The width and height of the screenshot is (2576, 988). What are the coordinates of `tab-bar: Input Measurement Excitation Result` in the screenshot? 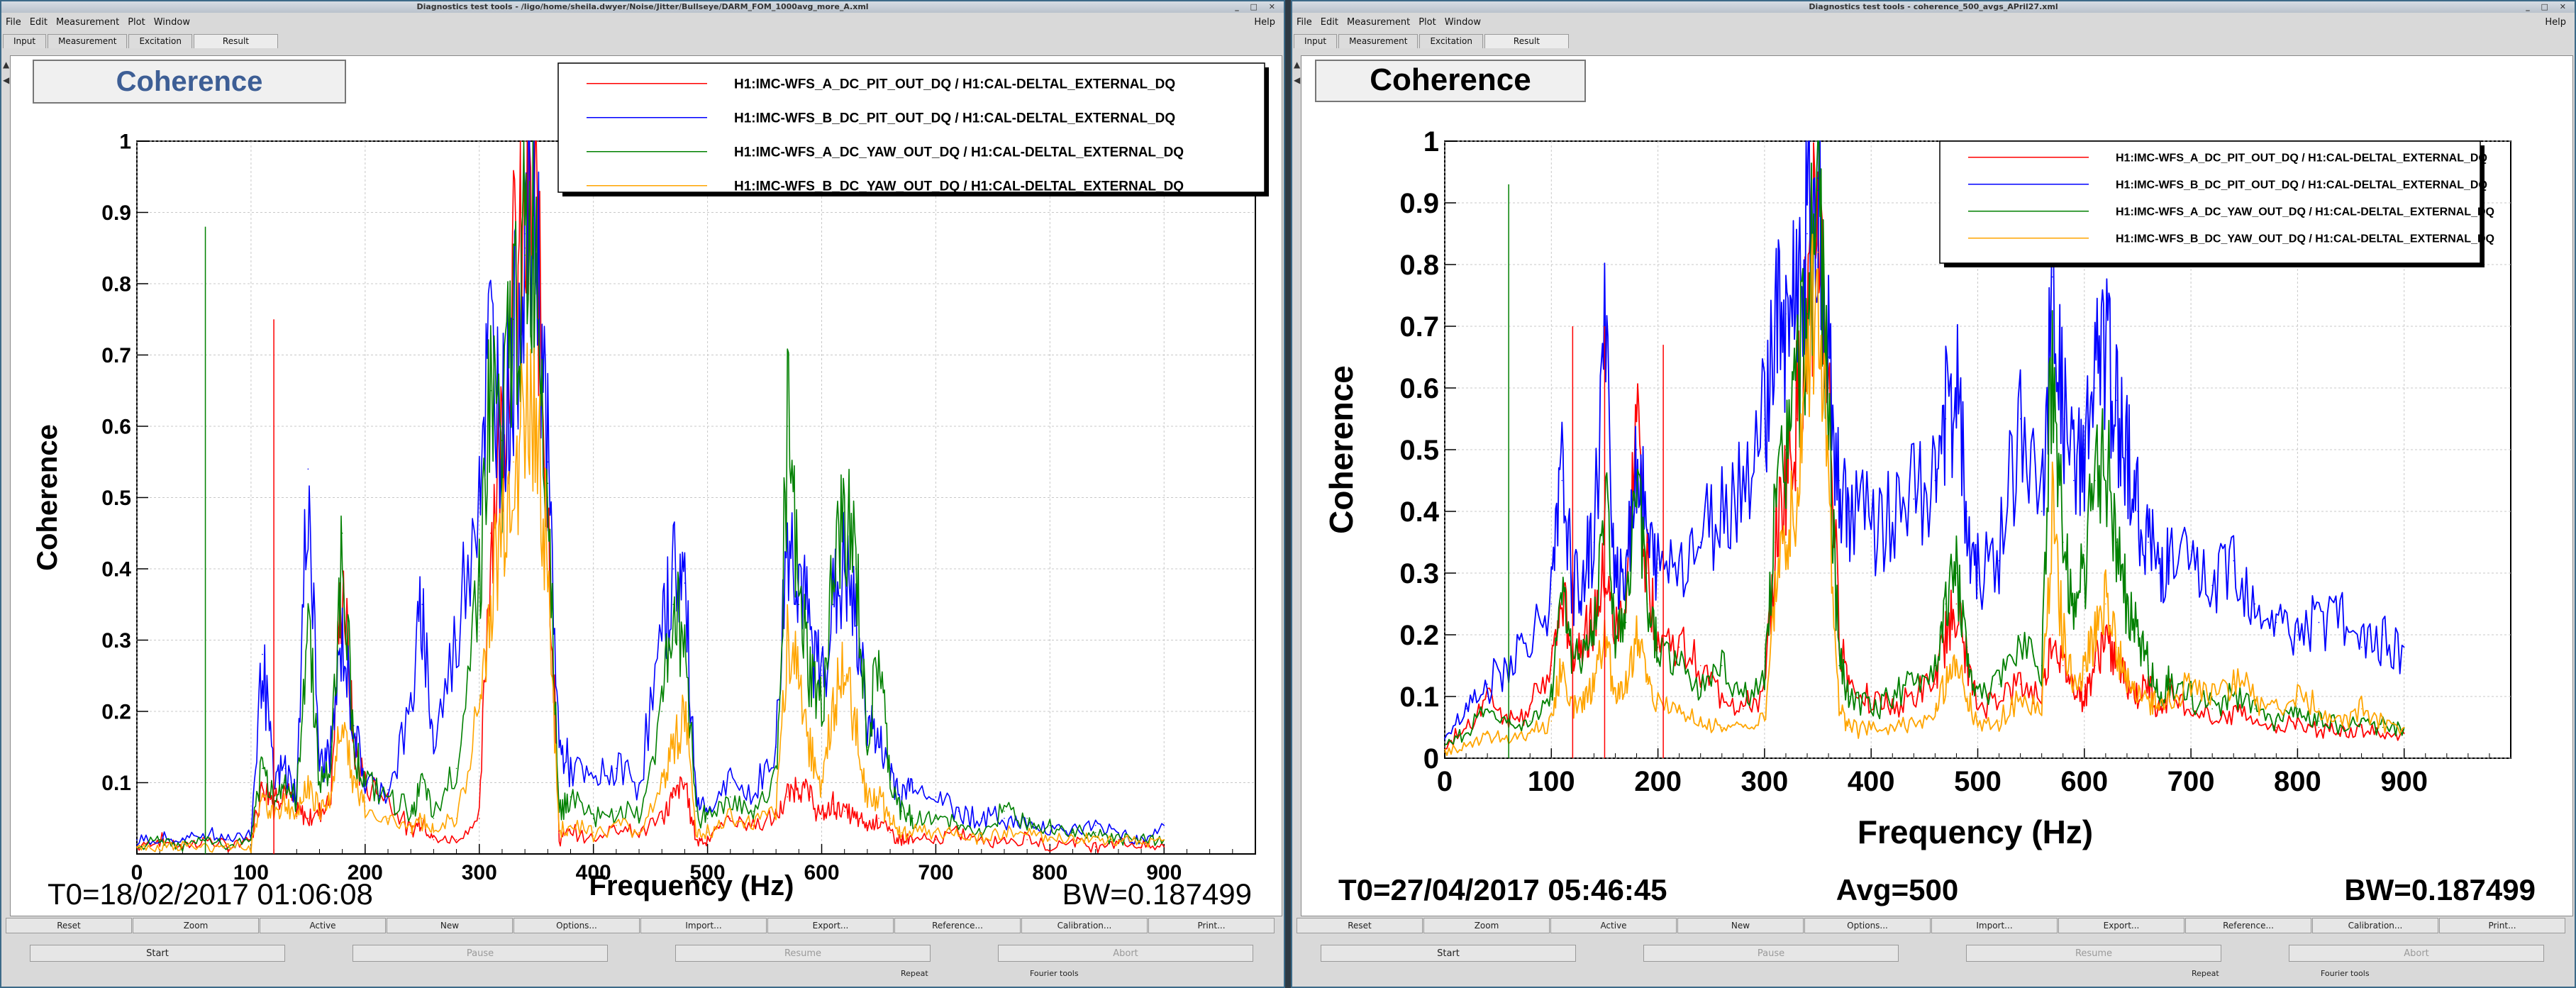 It's located at (1432, 41).